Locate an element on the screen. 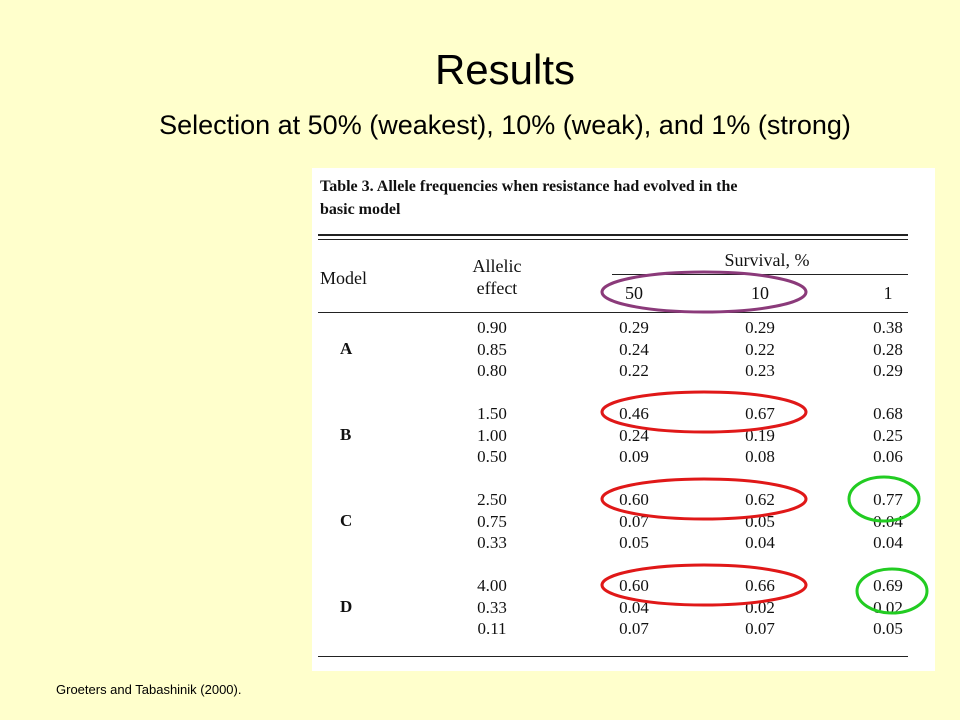 Image resolution: width=960 pixels, height=720 pixels. header-survival-1: 1 is located at coordinates (888, 293).